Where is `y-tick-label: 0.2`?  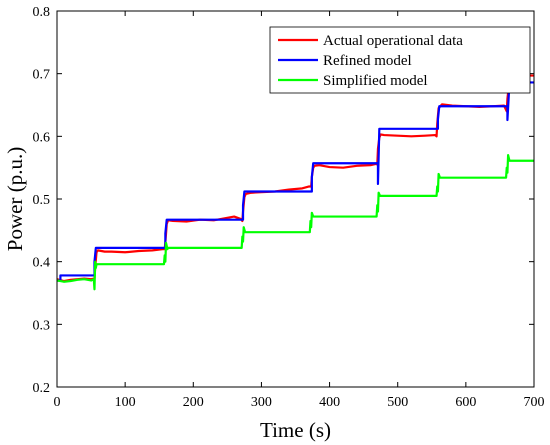
y-tick-label: 0.2 is located at coordinates (42, 388).